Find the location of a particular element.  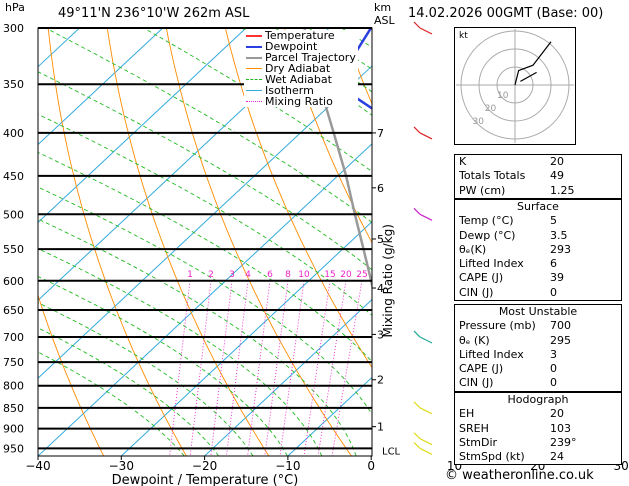

most-unstable-row: θₑ (K) 295 is located at coordinates (515, 340).